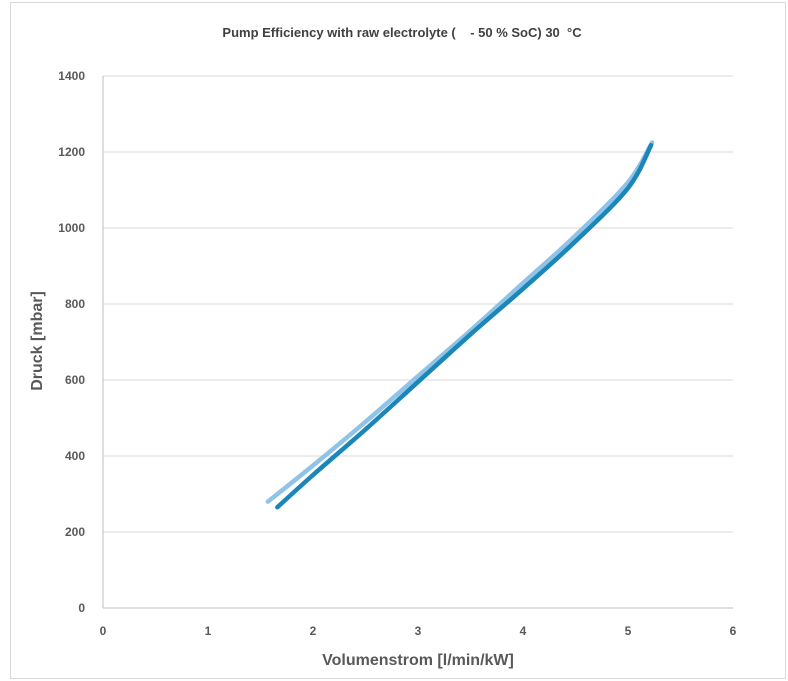 Image resolution: width=788 pixels, height=681 pixels. I want to click on x-tick-label: 3, so click(418, 631).